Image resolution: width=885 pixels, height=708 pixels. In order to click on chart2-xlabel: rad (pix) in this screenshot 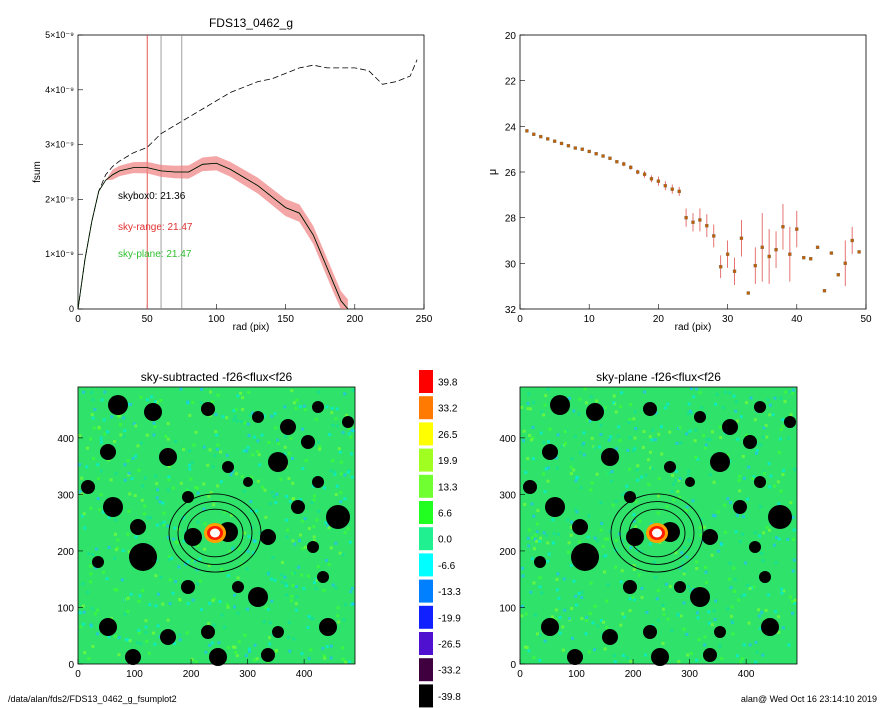, I will do `click(693, 327)`.